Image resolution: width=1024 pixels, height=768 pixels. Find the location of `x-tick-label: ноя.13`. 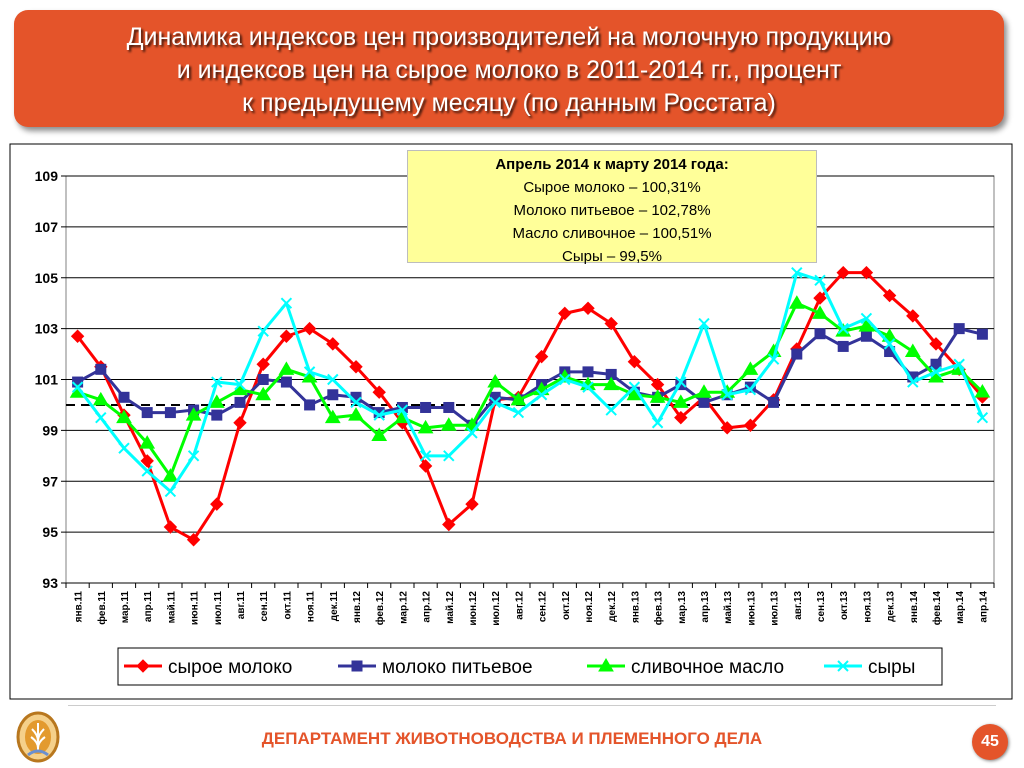

x-tick-label: ноя.13 is located at coordinates (867, 607).